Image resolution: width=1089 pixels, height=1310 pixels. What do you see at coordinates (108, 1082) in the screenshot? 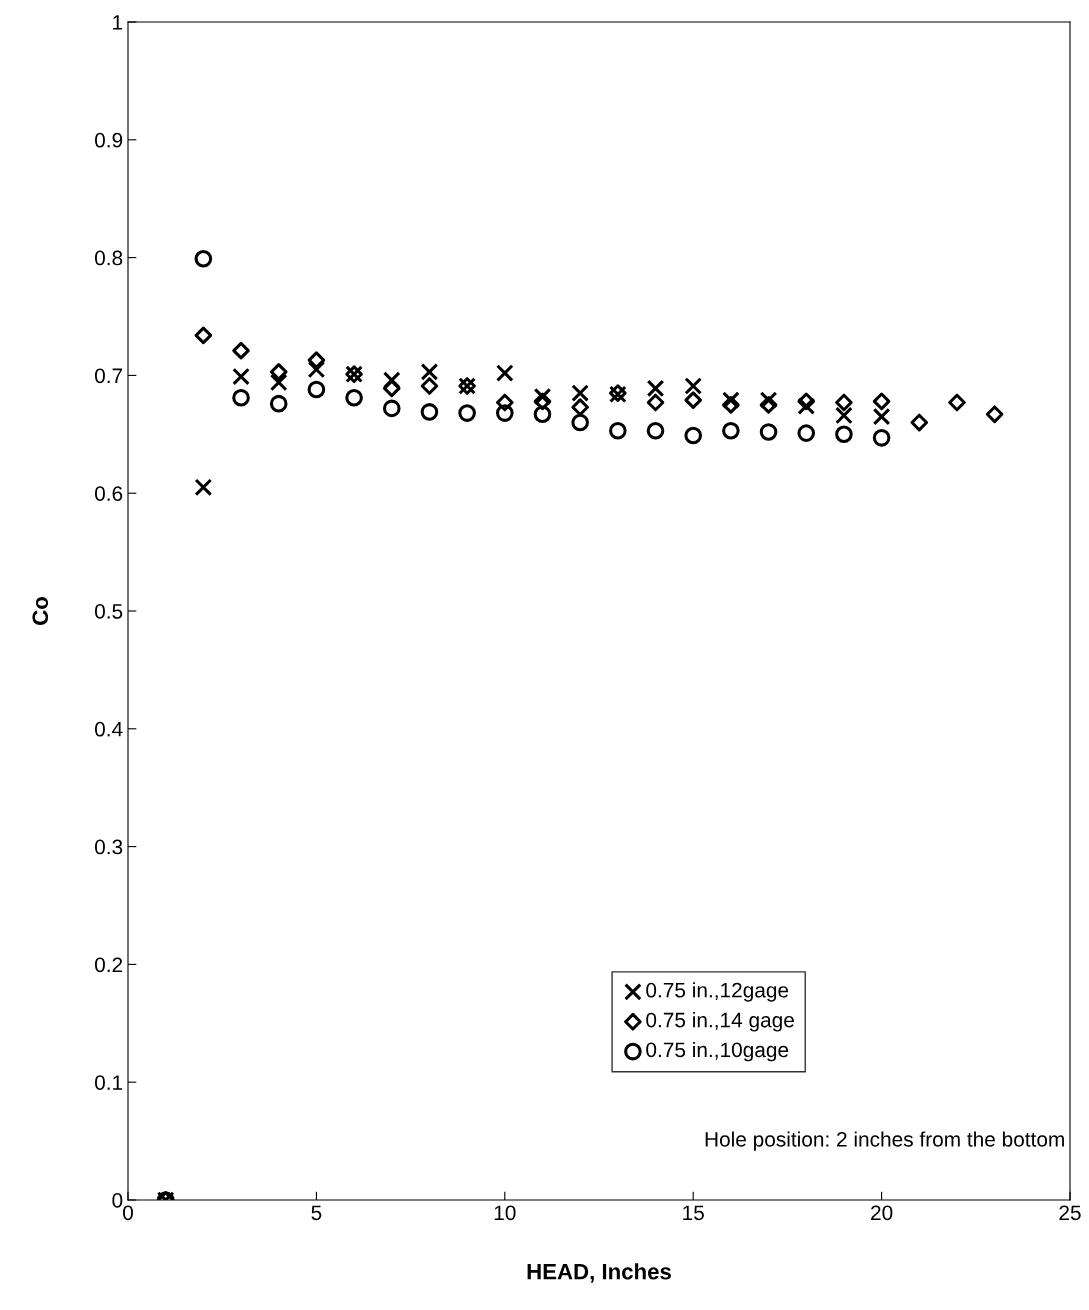
I see `y-tick-label: 0.1` at bounding box center [108, 1082].